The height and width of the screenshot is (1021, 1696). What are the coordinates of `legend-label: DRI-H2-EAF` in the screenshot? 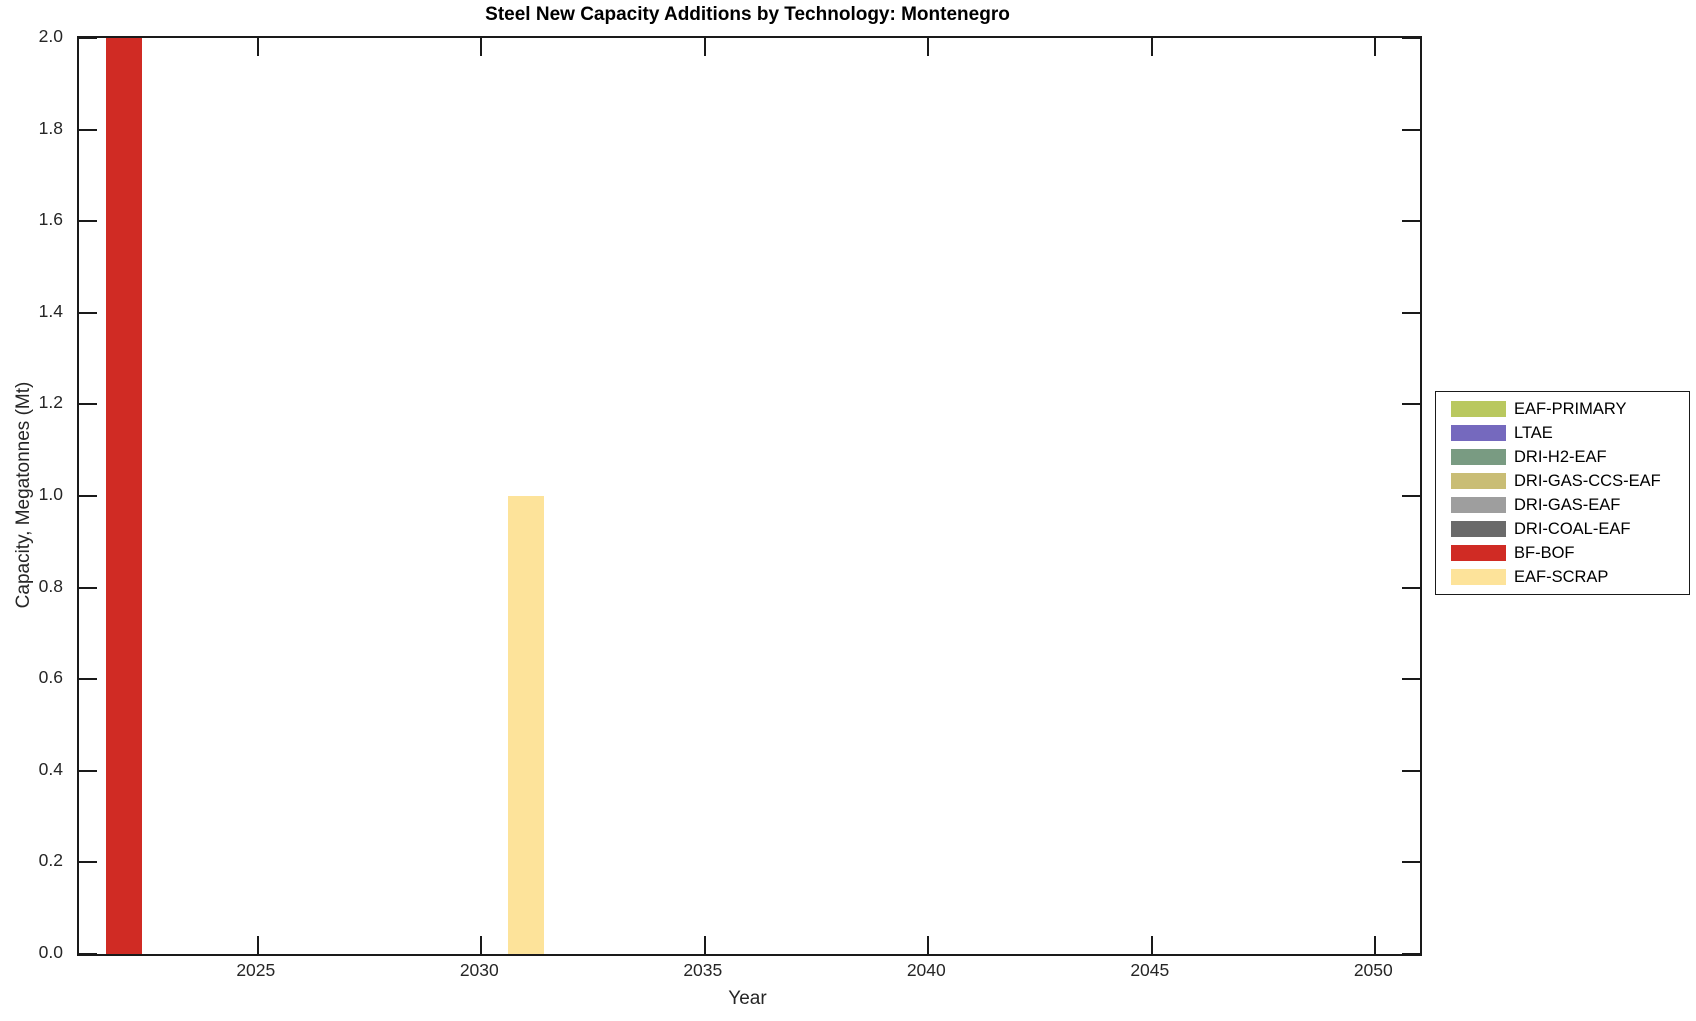 It's located at (1560, 456).